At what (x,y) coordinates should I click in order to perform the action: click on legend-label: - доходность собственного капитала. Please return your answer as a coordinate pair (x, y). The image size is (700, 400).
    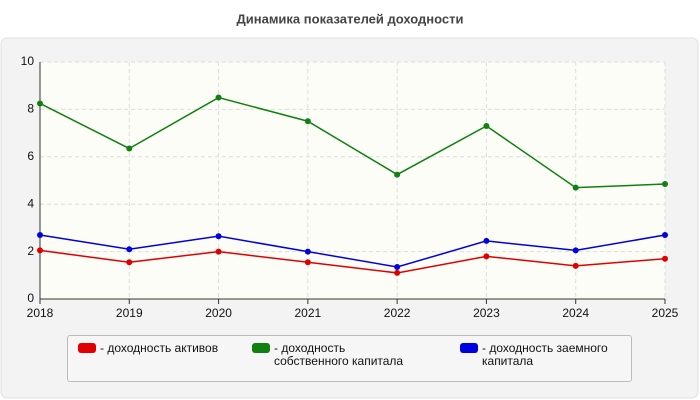
    Looking at the image, I should click on (339, 354).